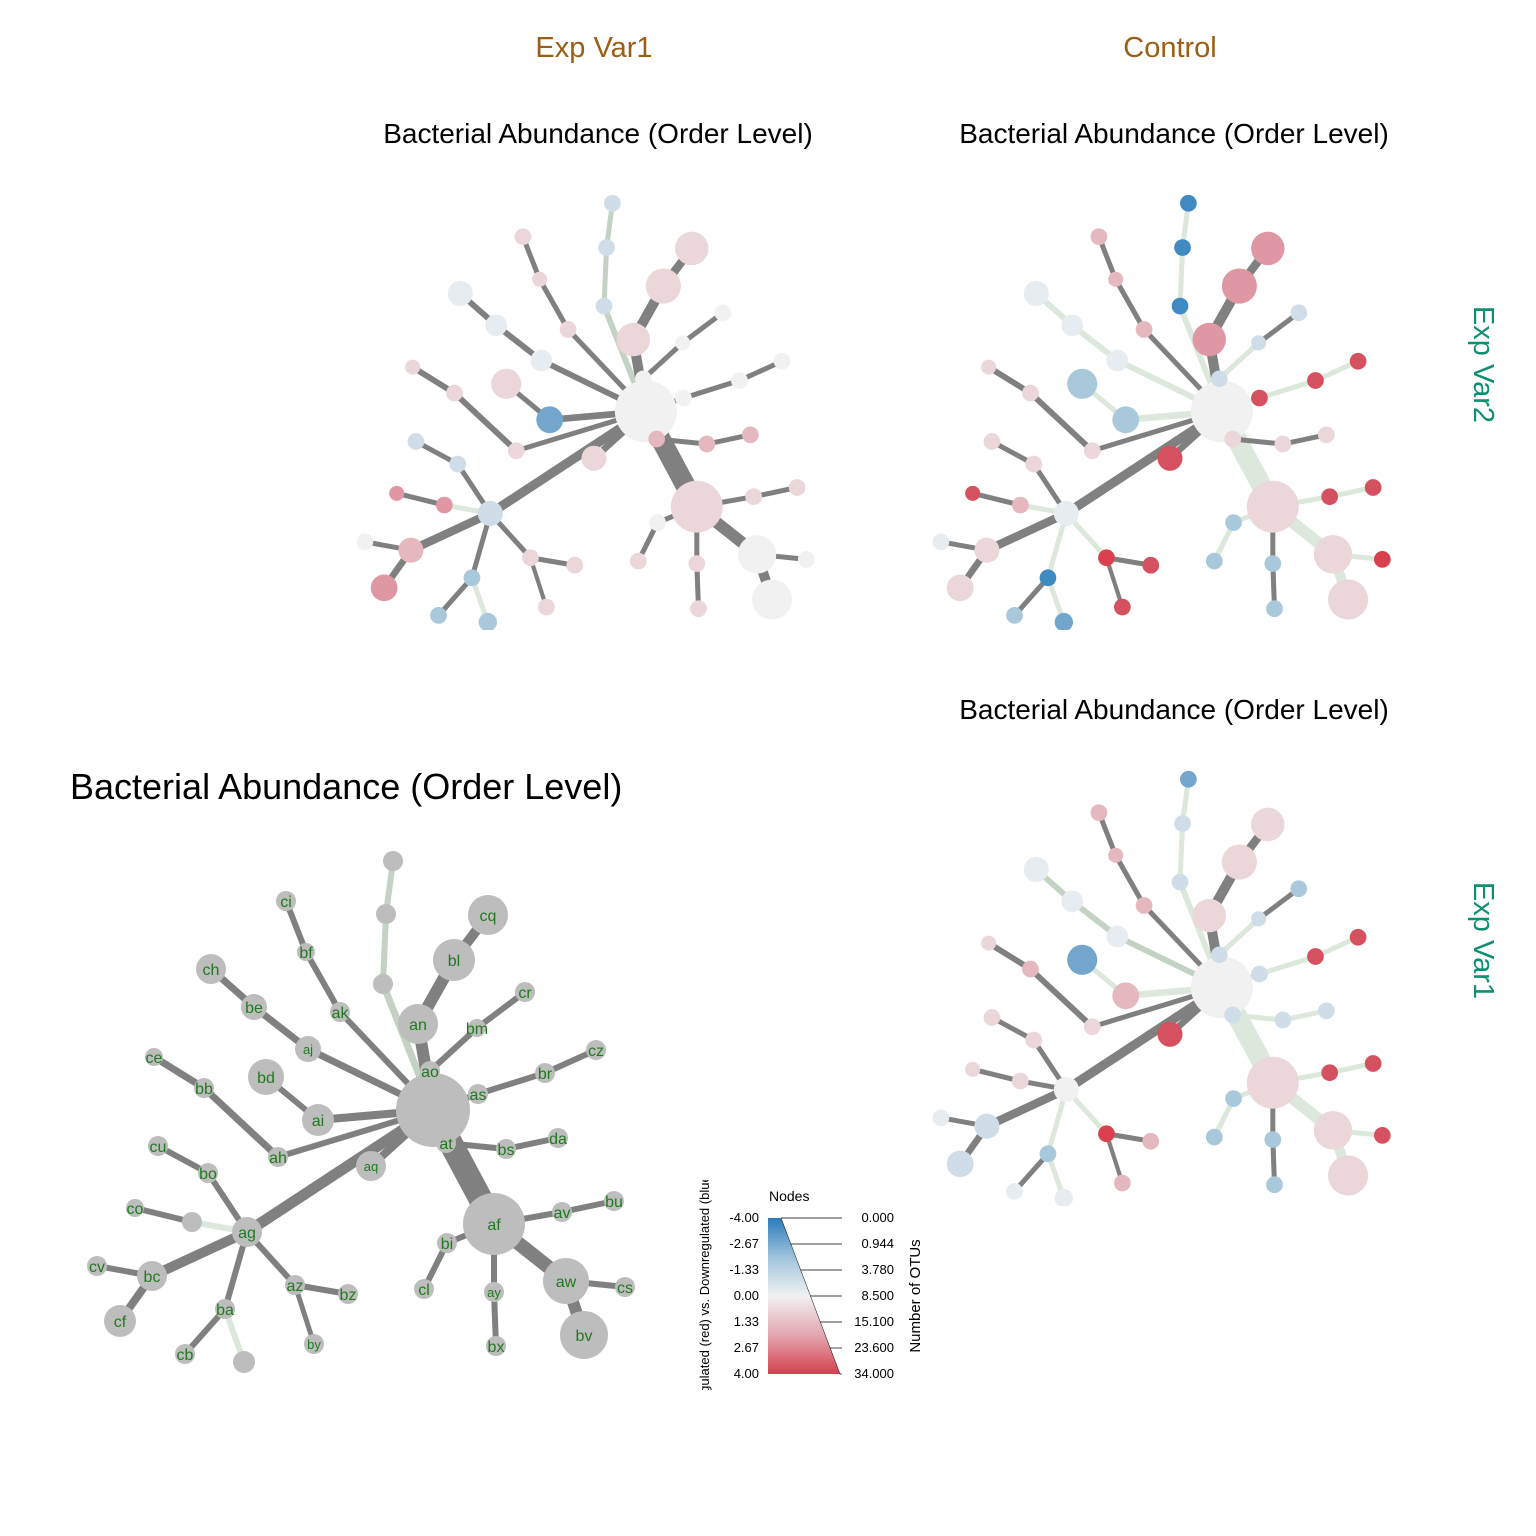 This screenshot has width=1536, height=1536. What do you see at coordinates (746, 1321) in the screenshot?
I see `legend-color-tick: 1.33` at bounding box center [746, 1321].